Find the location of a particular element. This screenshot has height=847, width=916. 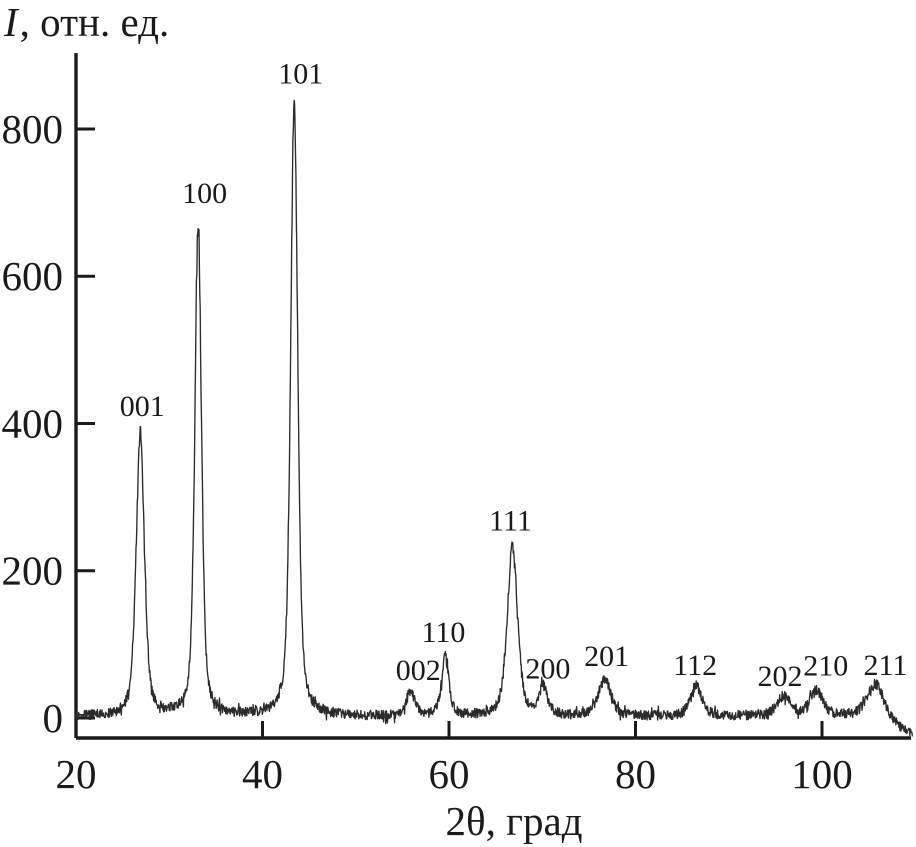

y-tick-label: 200 is located at coordinates (33, 571).